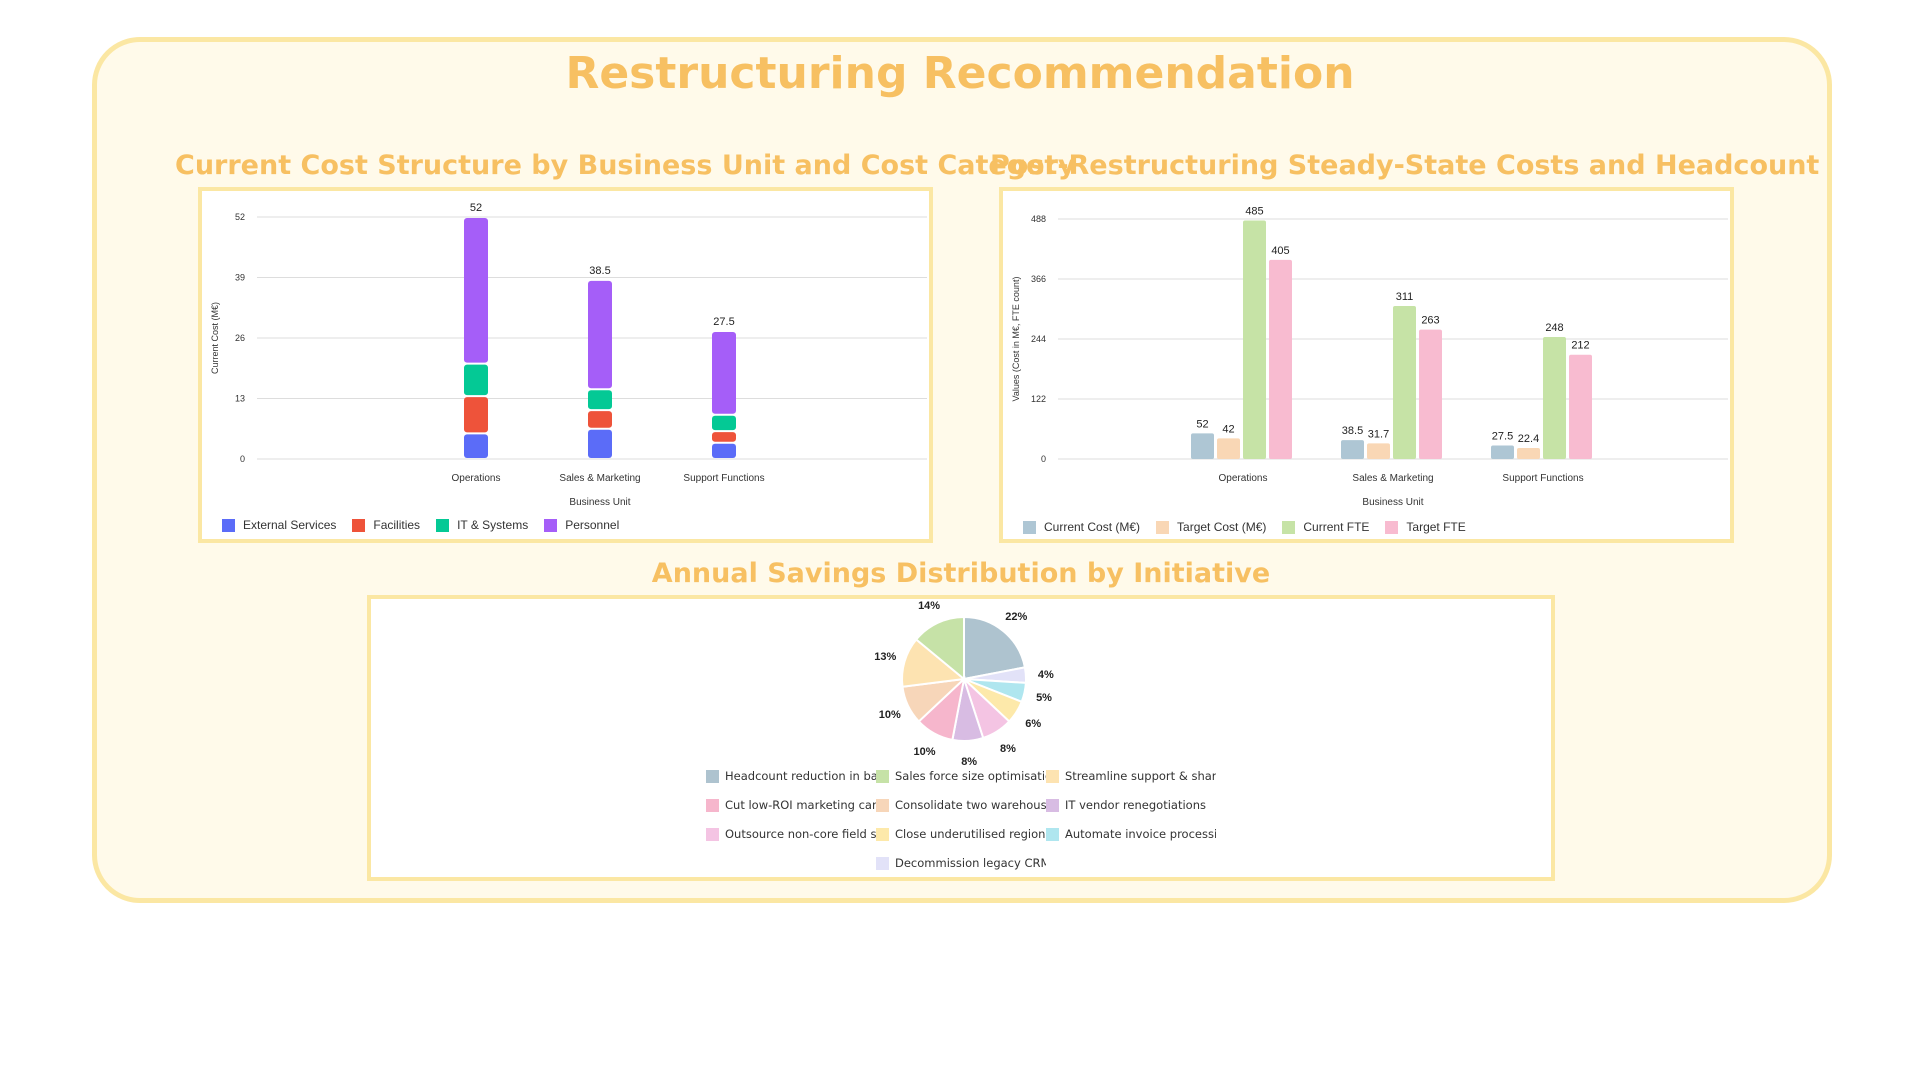  Describe the element at coordinates (240, 399) in the screenshot. I see `y-tick-label: 13` at that location.